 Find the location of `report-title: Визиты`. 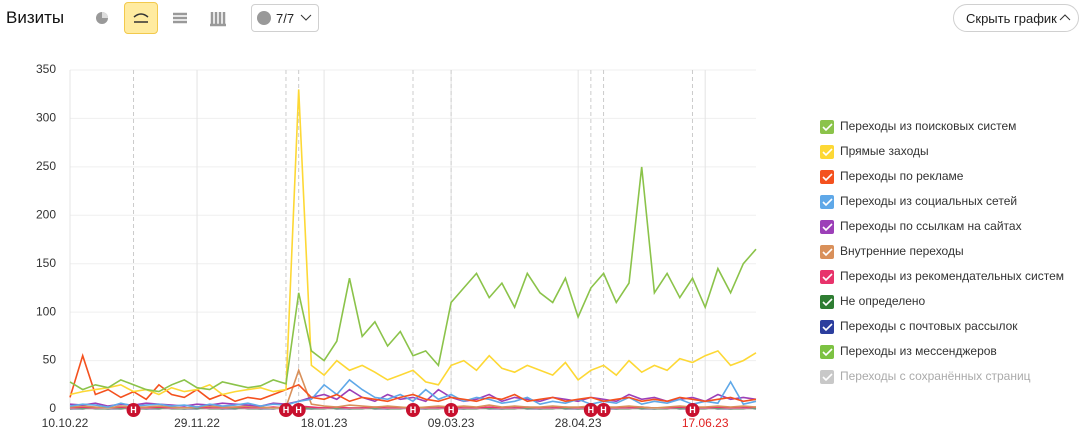

report-title: Визиты is located at coordinates (35, 17).